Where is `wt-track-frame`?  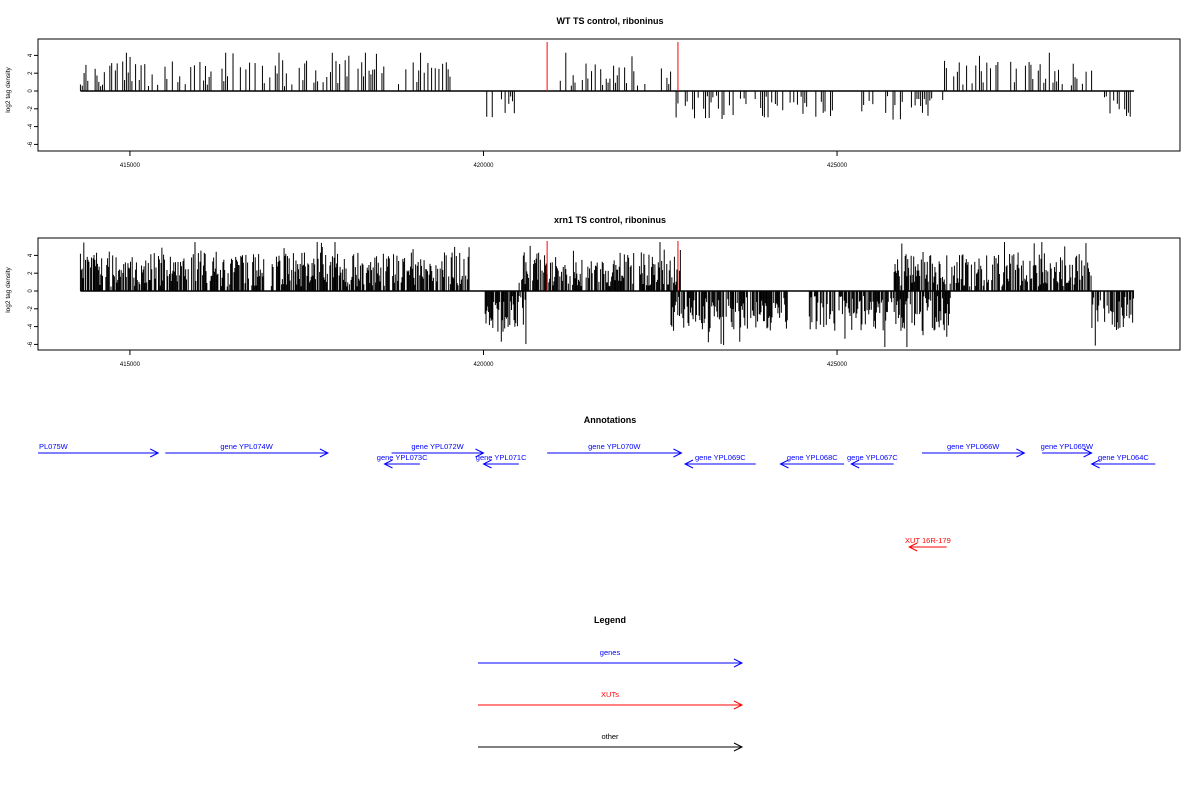
wt-track-frame is located at coordinates (609, 95).